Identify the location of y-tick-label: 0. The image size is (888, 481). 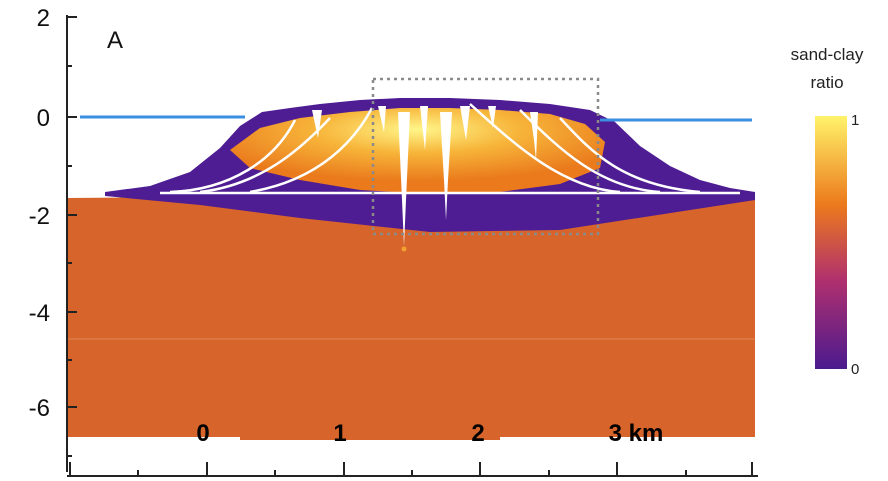
(43, 118).